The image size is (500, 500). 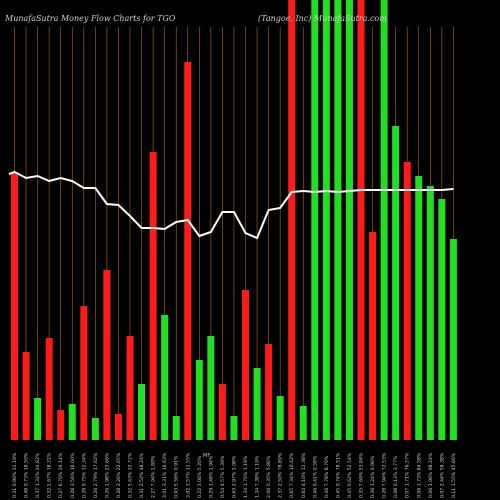 What do you see at coordinates (454, 475) in the screenshot?
I see `x-tick-label: 0.11 1.55% 45.86%` at bounding box center [454, 475].